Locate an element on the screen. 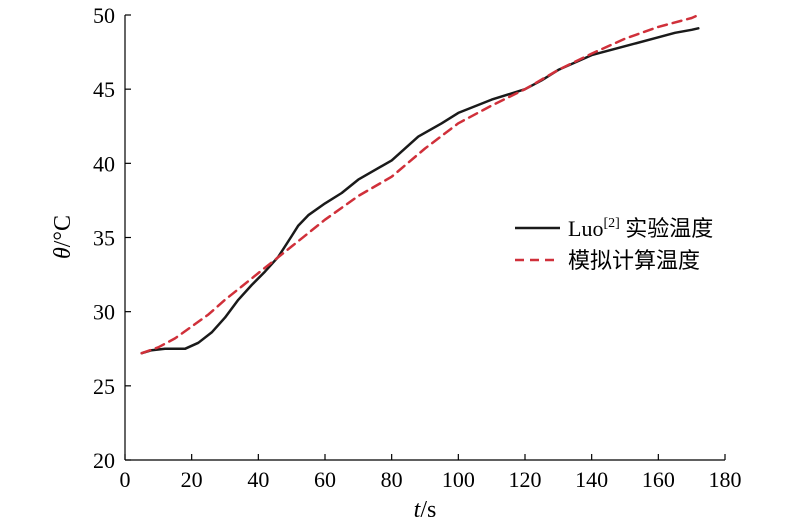 The height and width of the screenshot is (527, 800). legend-label-experimental-sup: [2] is located at coordinates (611, 223).